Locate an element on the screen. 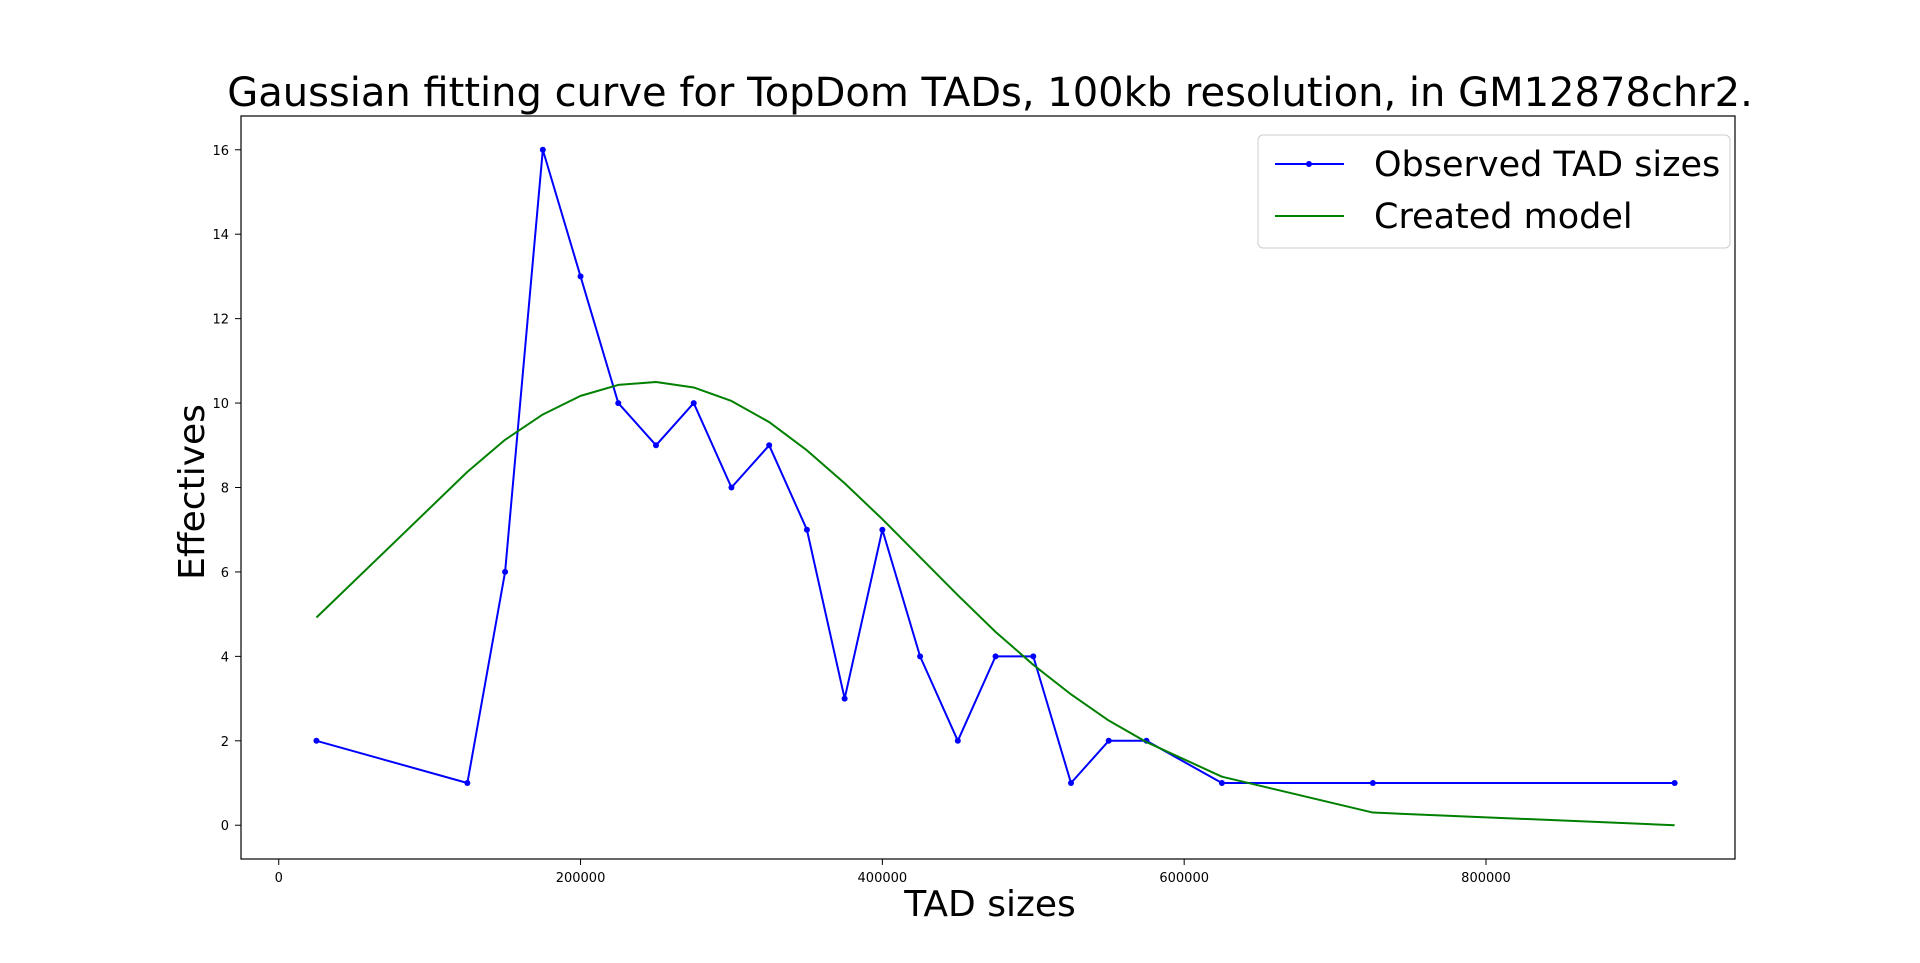 The width and height of the screenshot is (1920, 963). legend: Observed TAD sizes Created model is located at coordinates (1494, 191).